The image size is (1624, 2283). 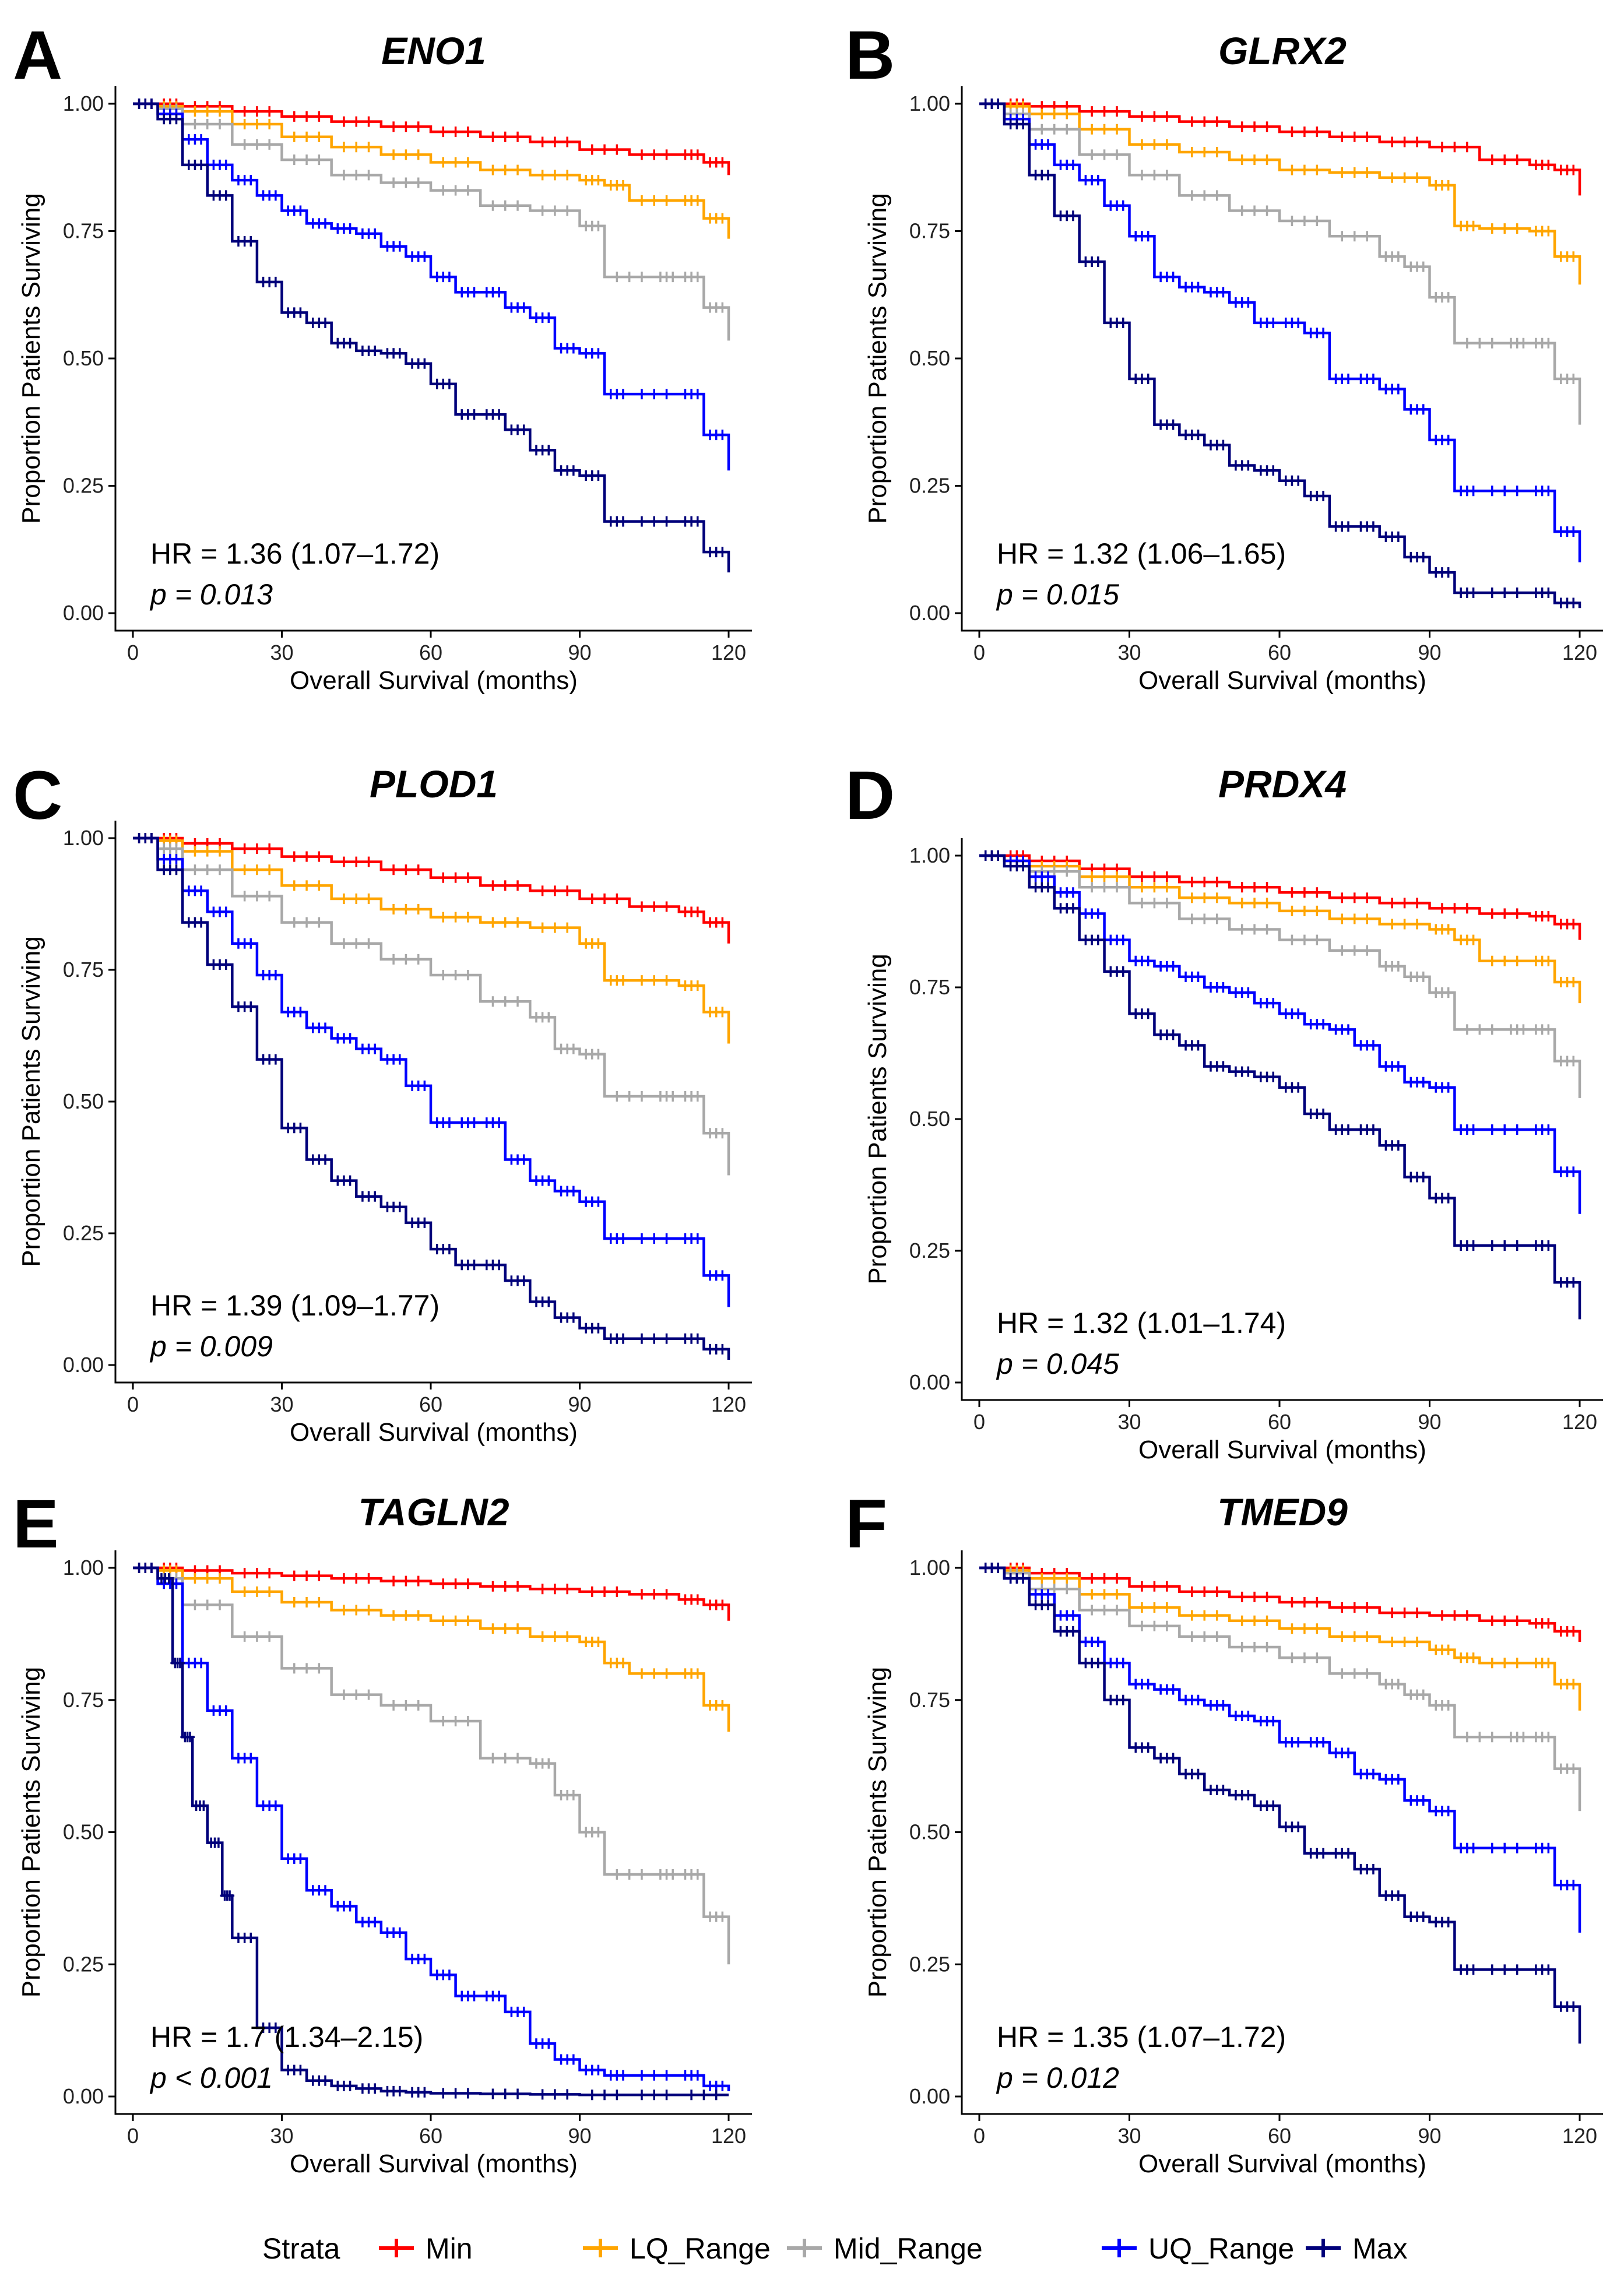 What do you see at coordinates (83, 2096) in the screenshot?
I see `y-tick-label: 0.00` at bounding box center [83, 2096].